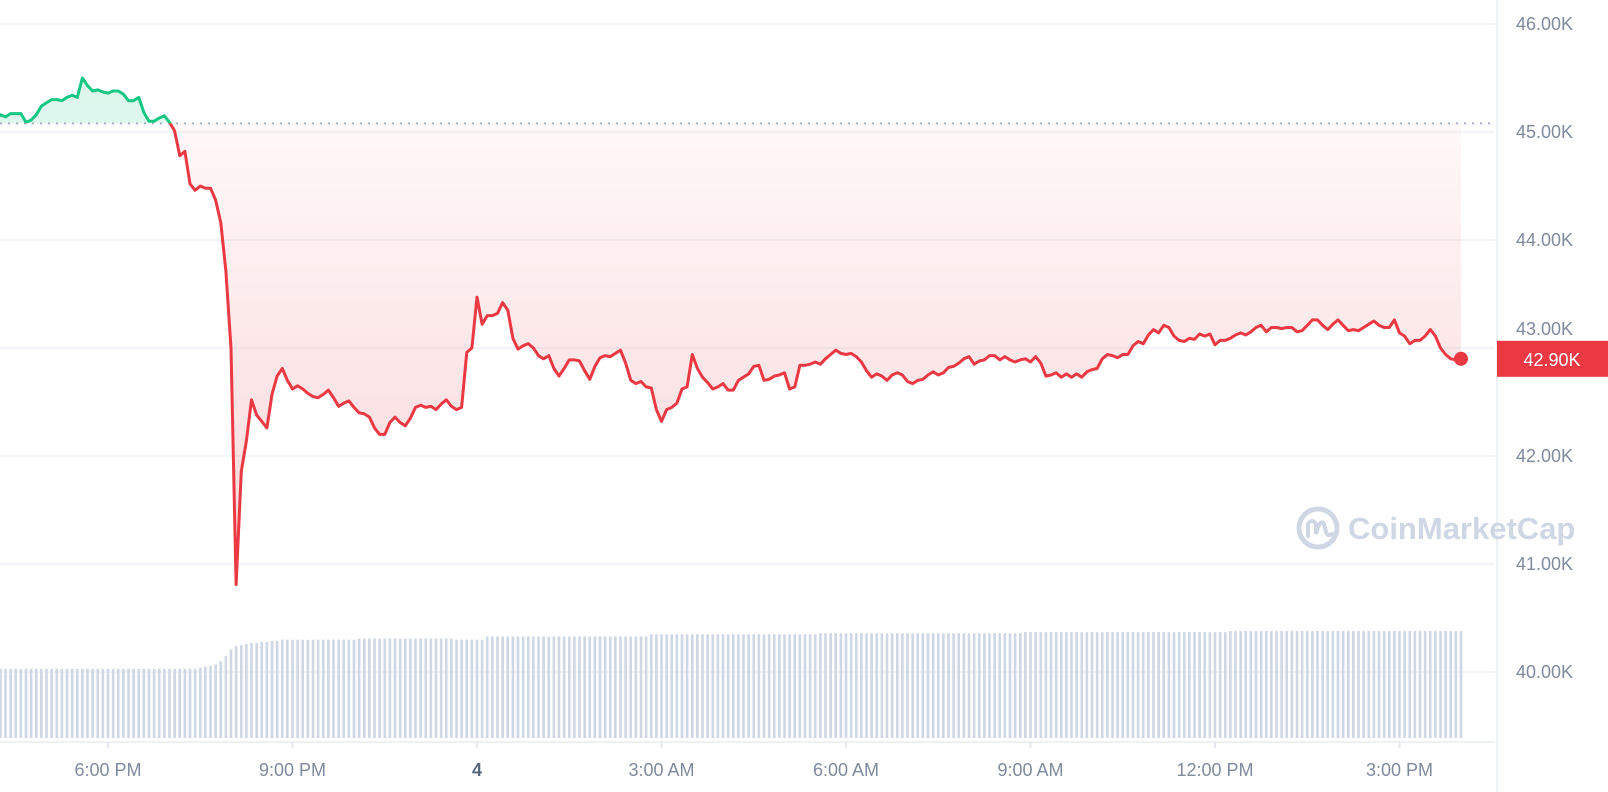 The image size is (1608, 792). I want to click on y-tick-label: 40.00K, so click(1544, 672).